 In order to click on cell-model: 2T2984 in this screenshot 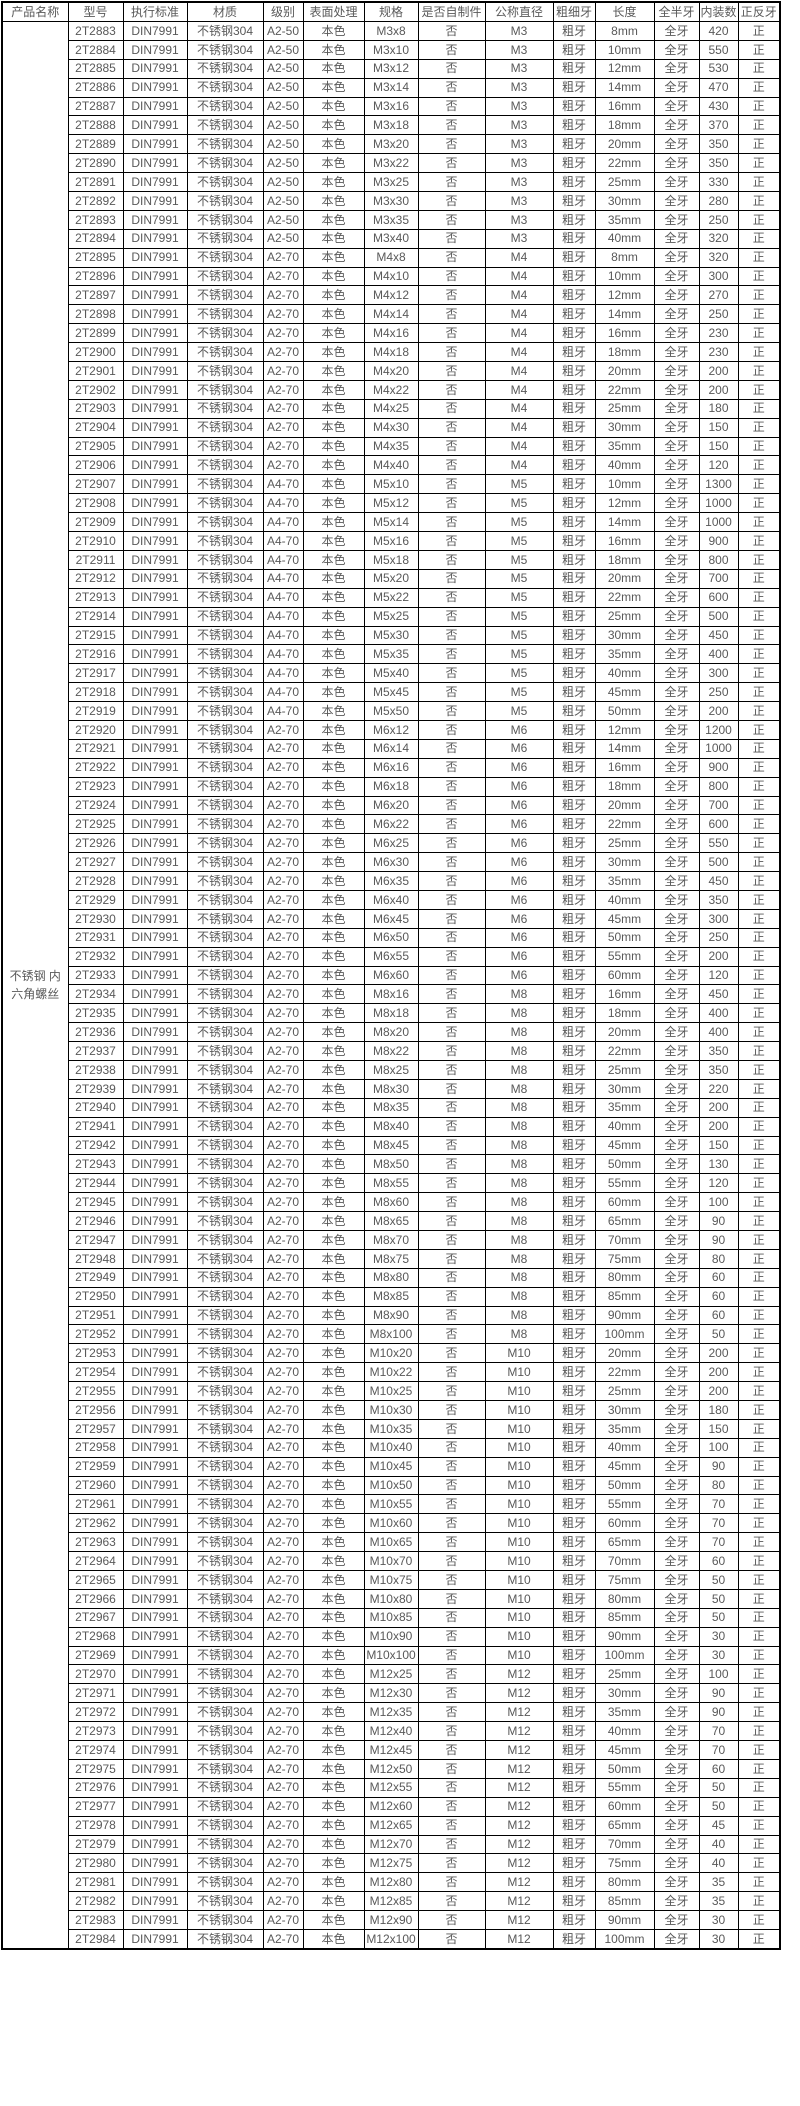, I will do `click(95, 1939)`.